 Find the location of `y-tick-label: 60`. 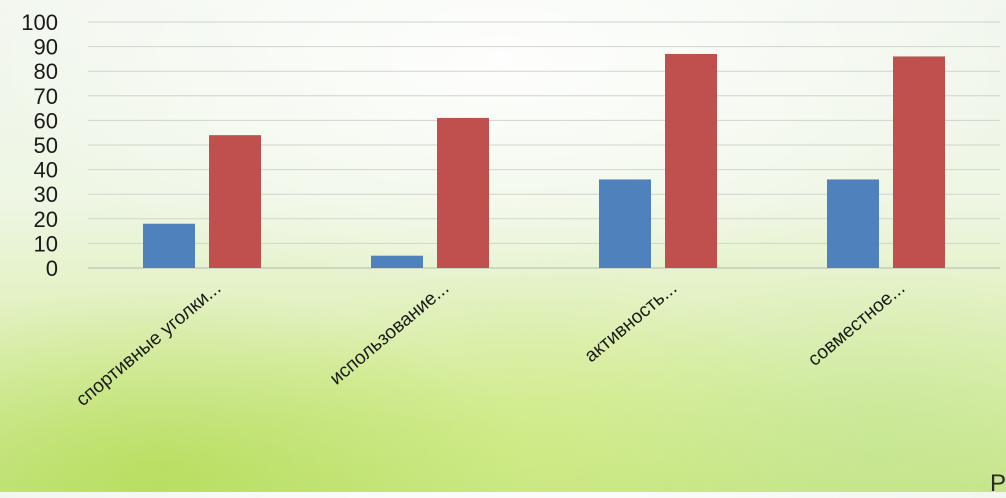

y-tick-label: 60 is located at coordinates (46, 120).